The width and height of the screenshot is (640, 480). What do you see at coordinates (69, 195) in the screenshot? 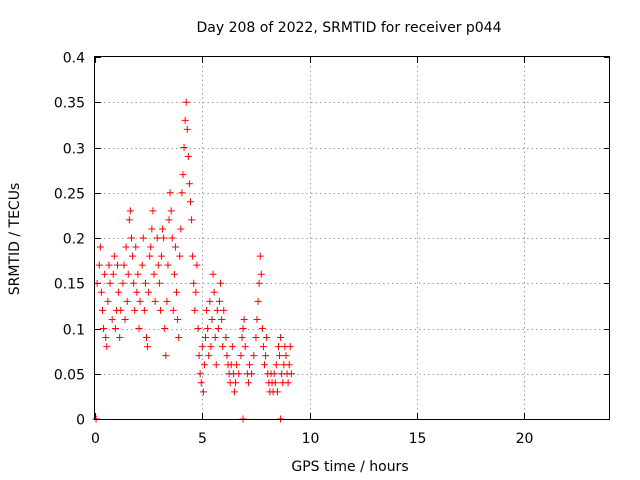
I see `y-tick-label: 0.25` at bounding box center [69, 195].